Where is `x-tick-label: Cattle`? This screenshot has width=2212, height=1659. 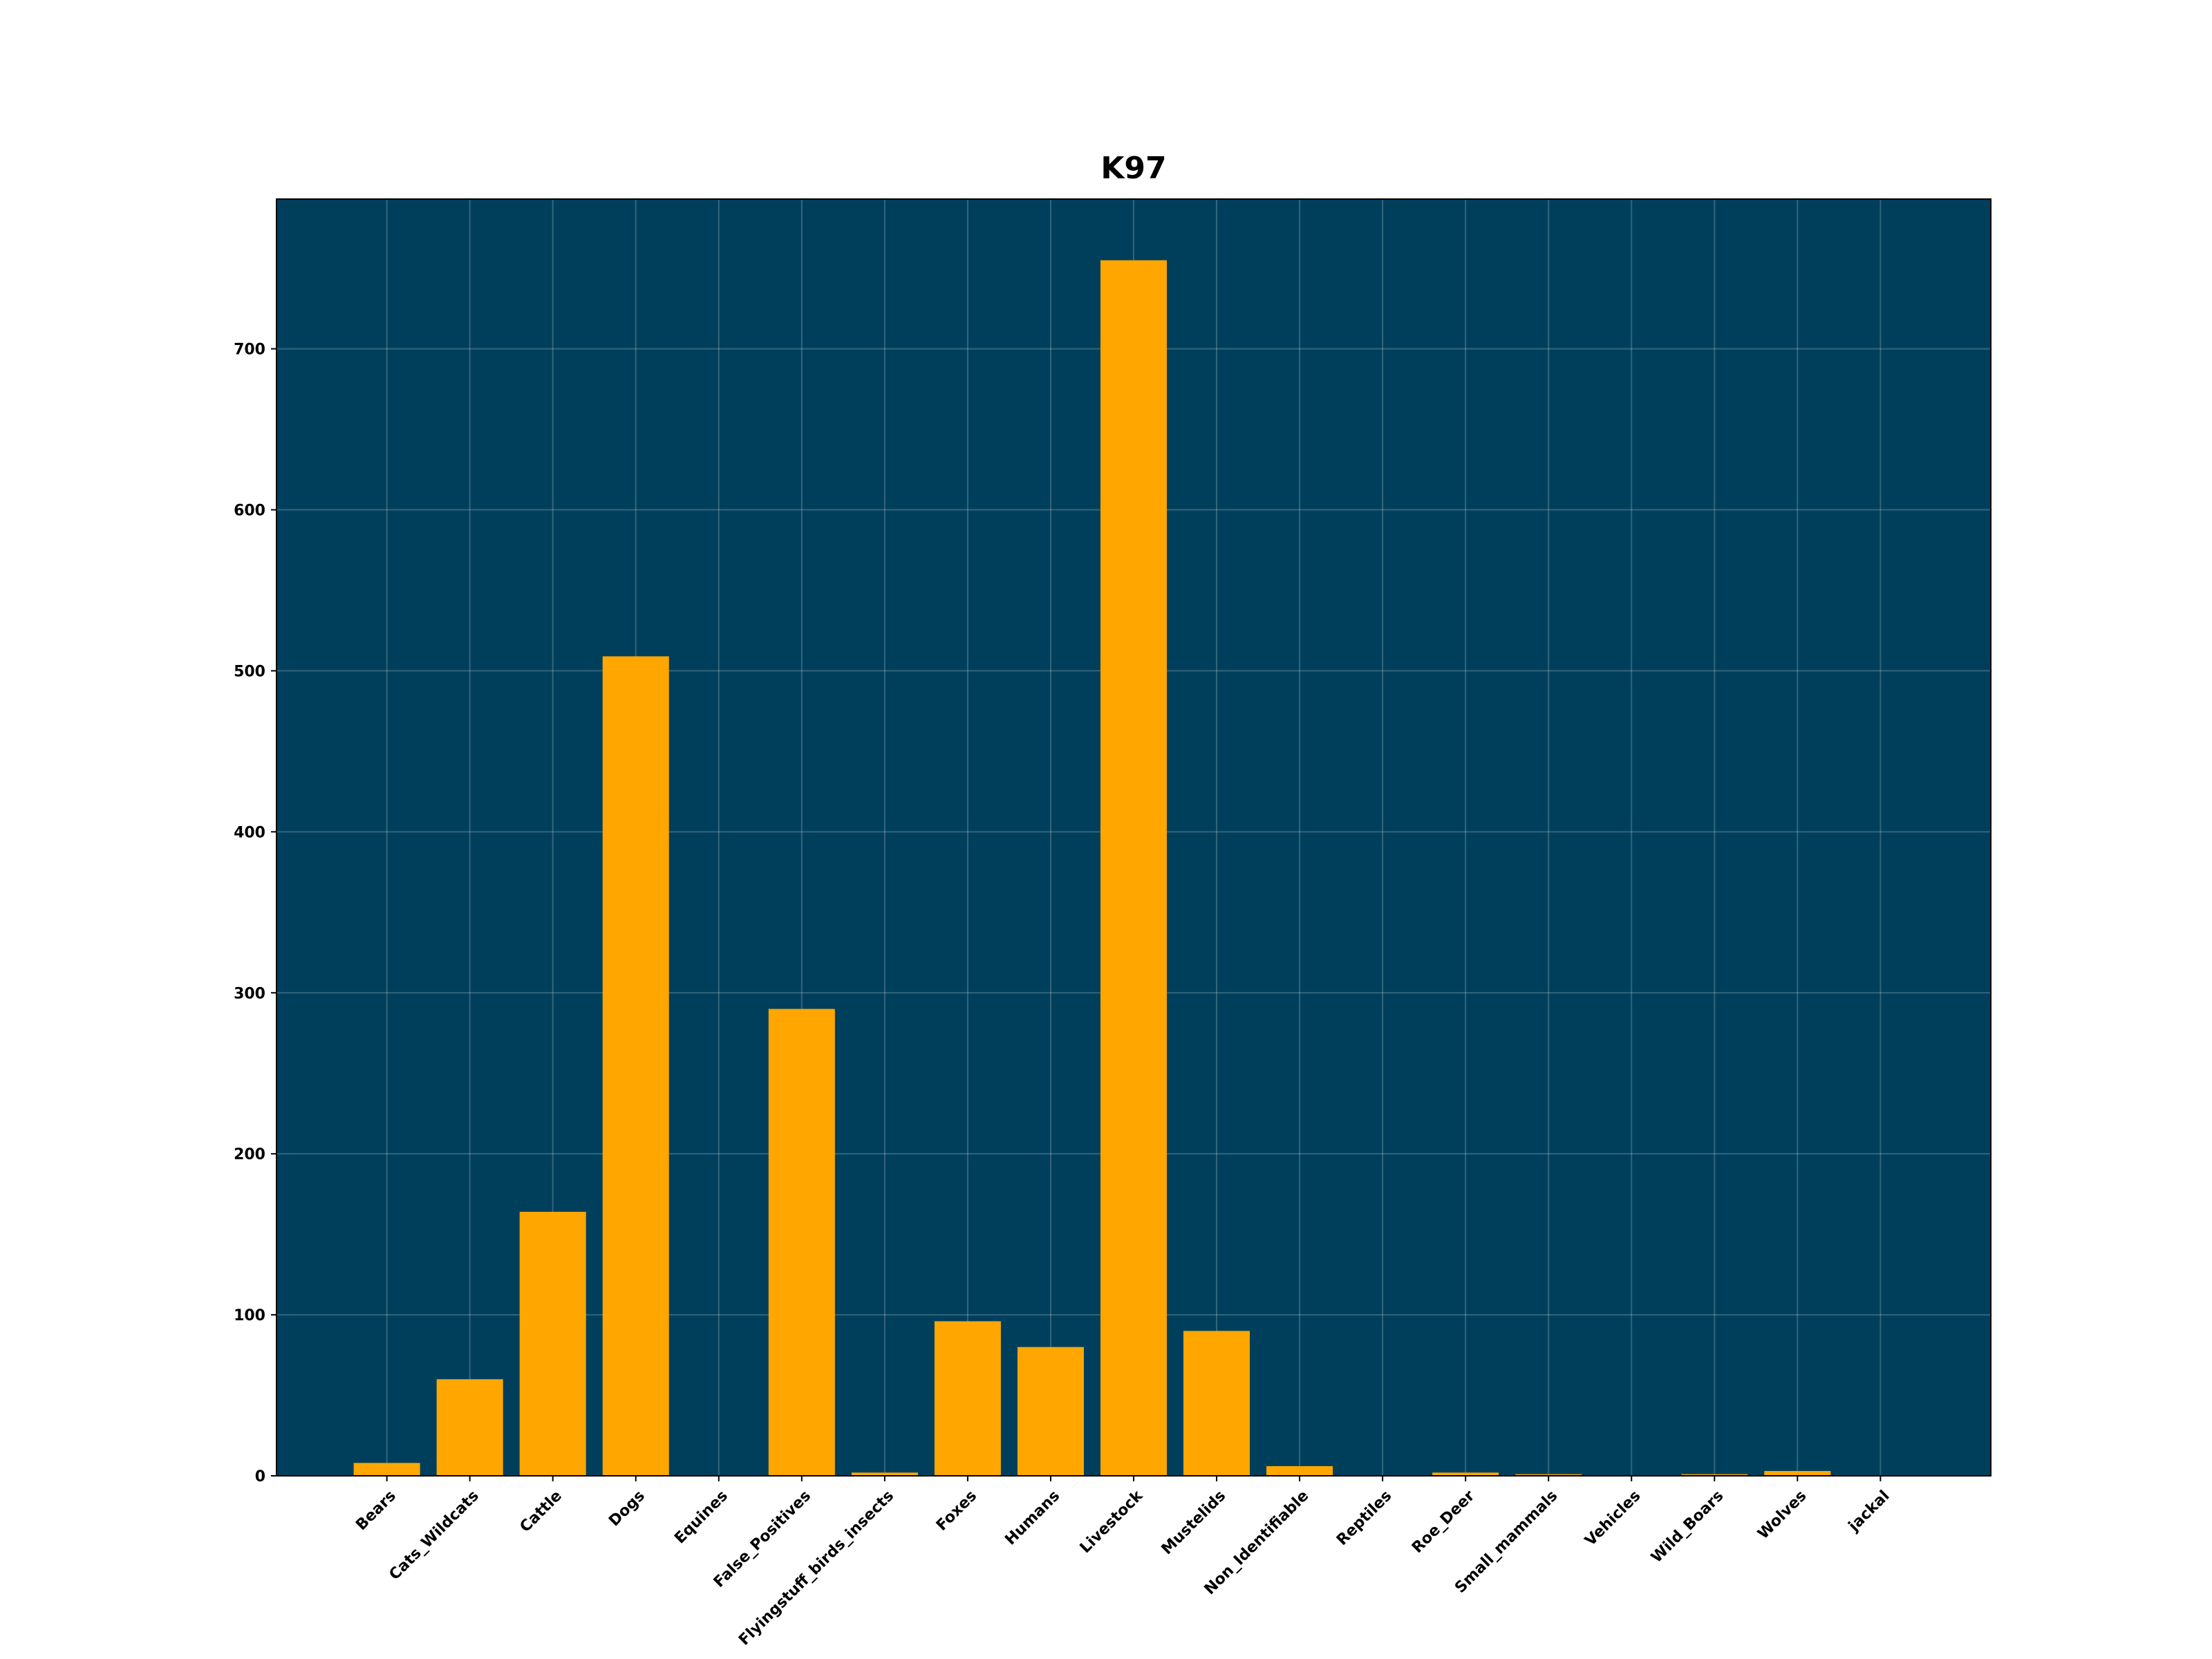 x-tick-label: Cattle is located at coordinates (541, 1512).